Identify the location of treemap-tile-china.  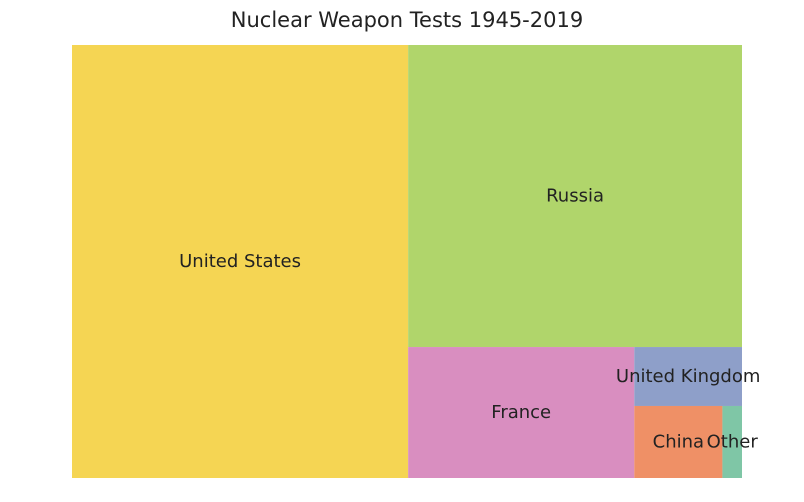
(678, 441).